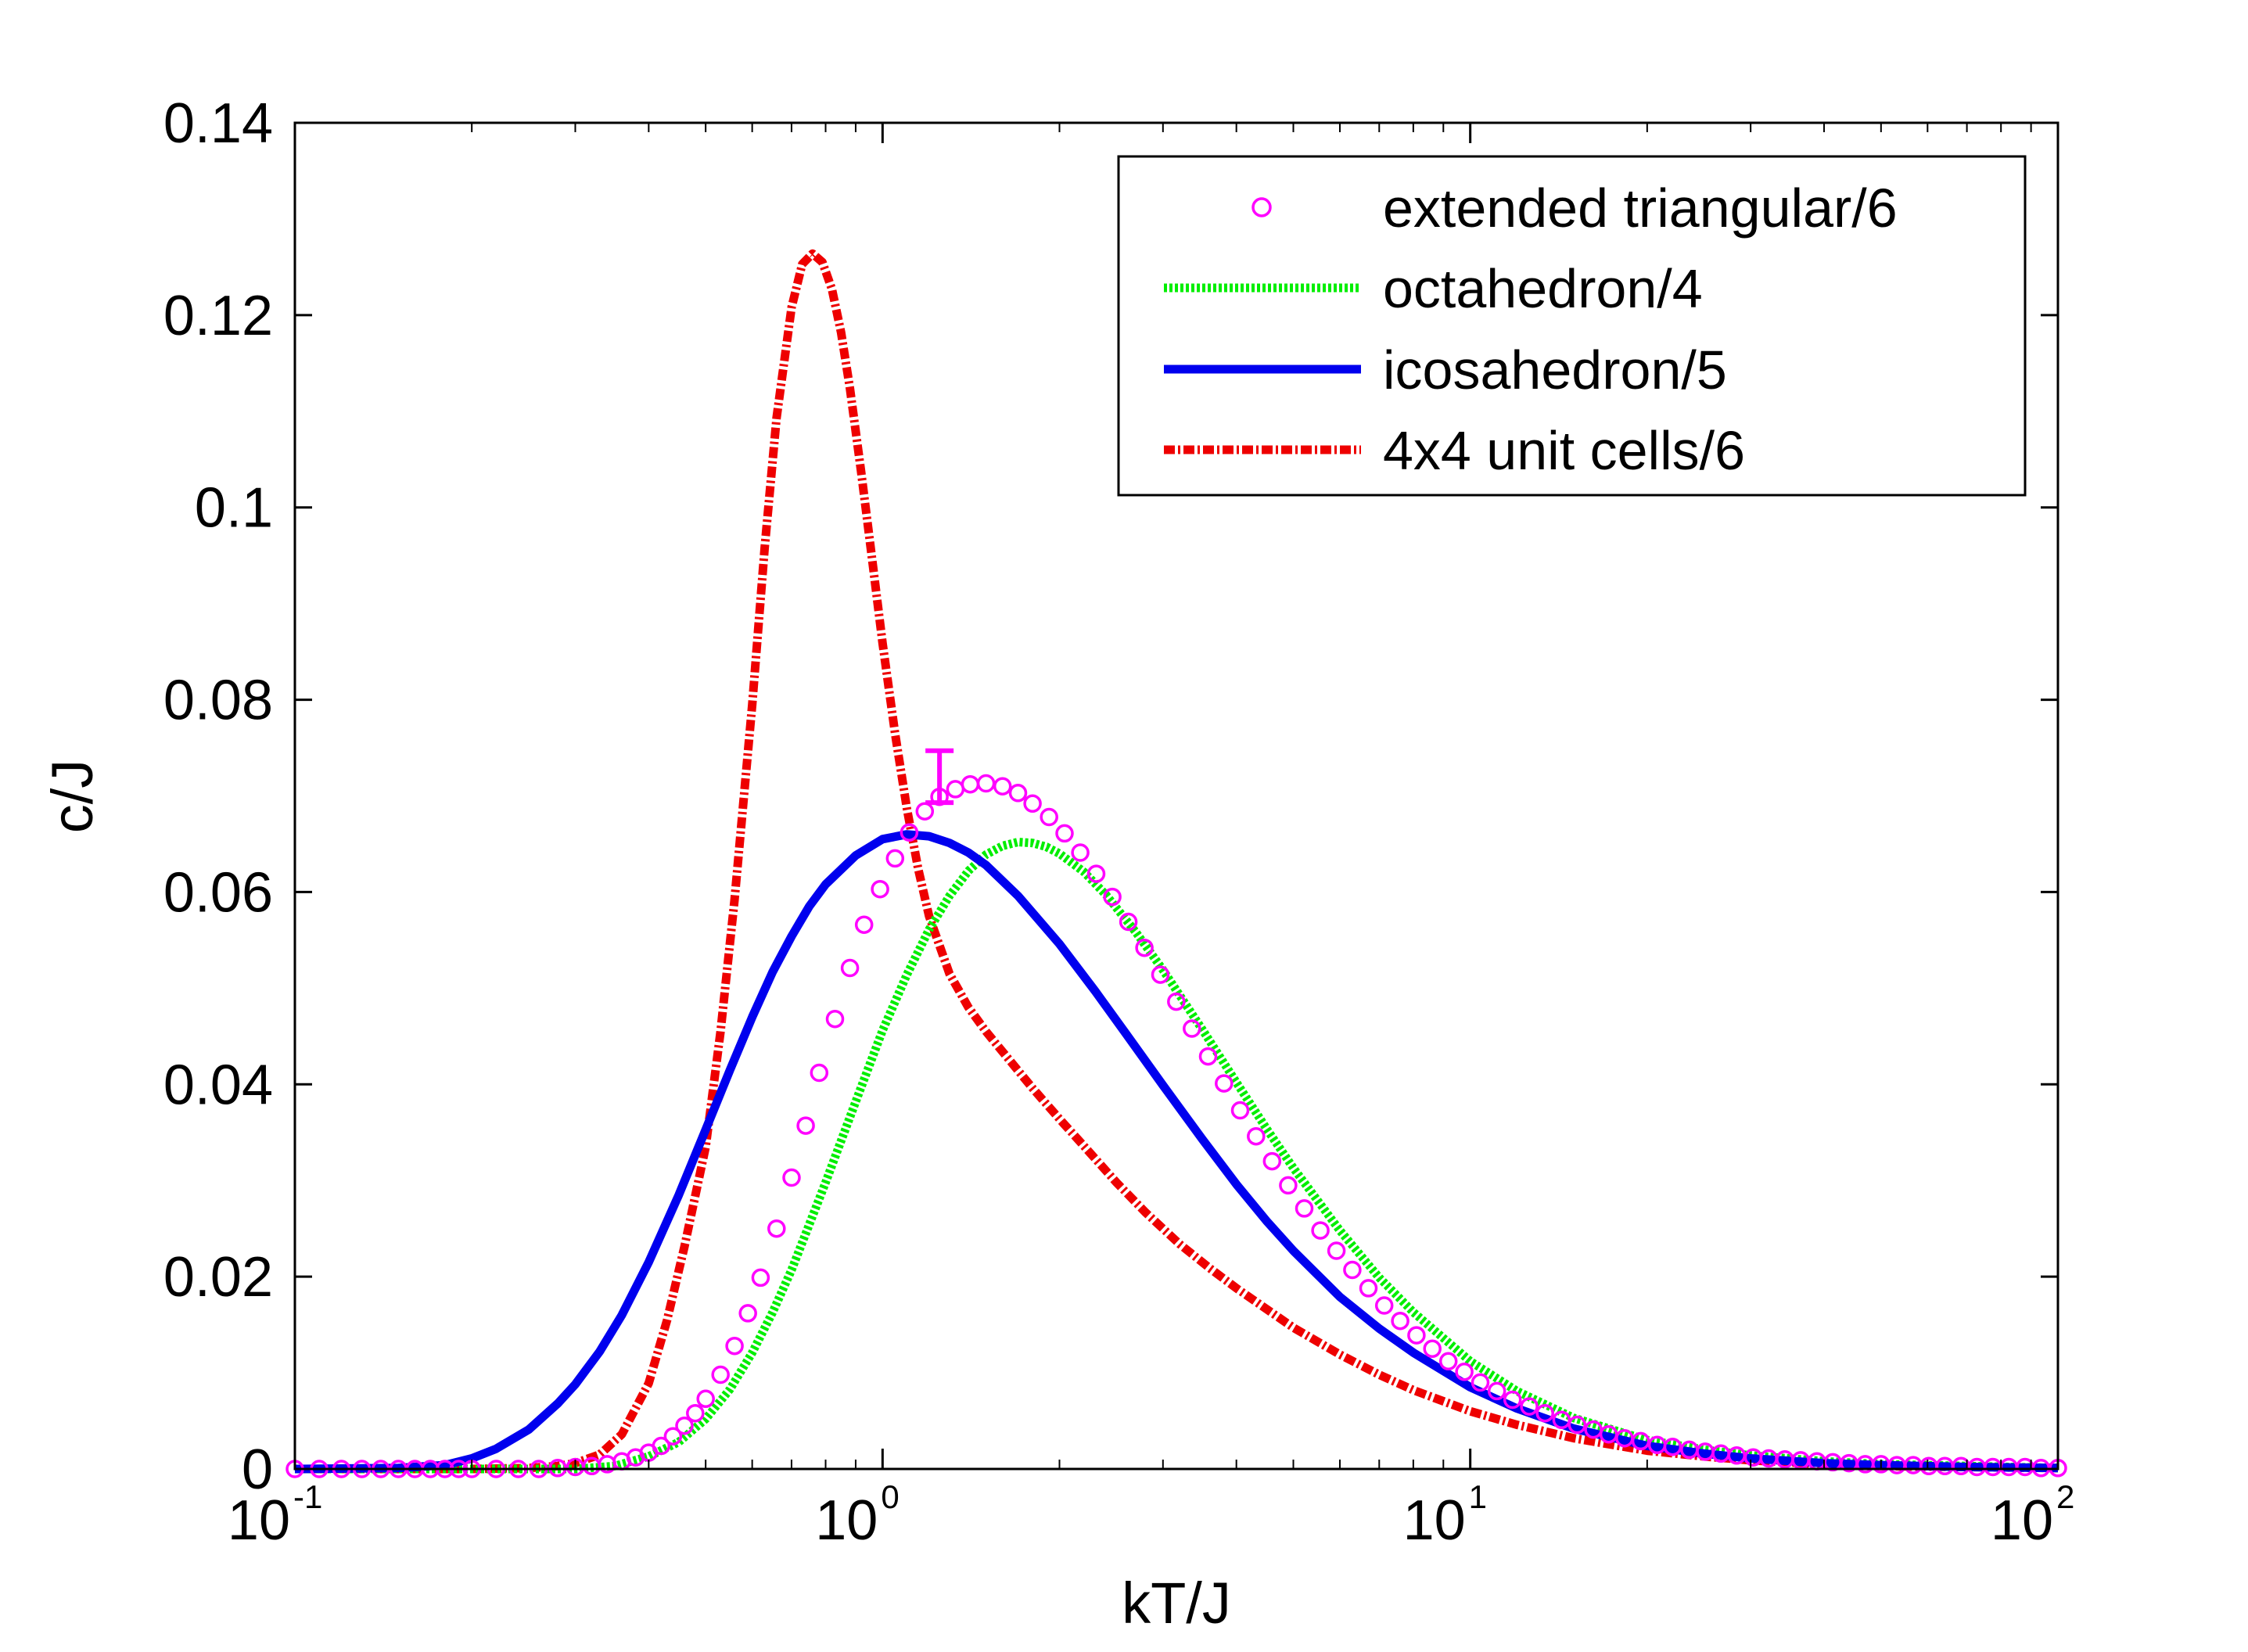 The image size is (2248, 1652). I want to click on x-tick-label: 10 0, so click(857, 1515).